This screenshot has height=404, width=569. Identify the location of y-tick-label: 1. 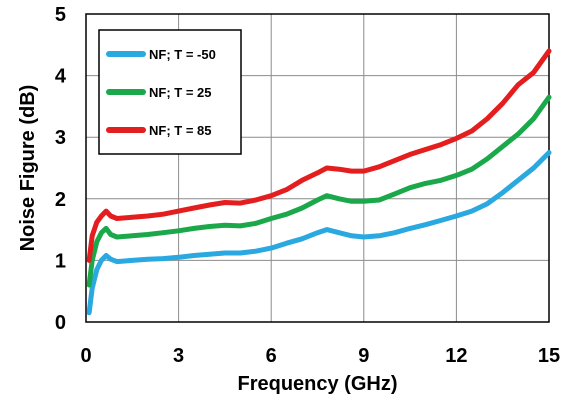
(60, 261).